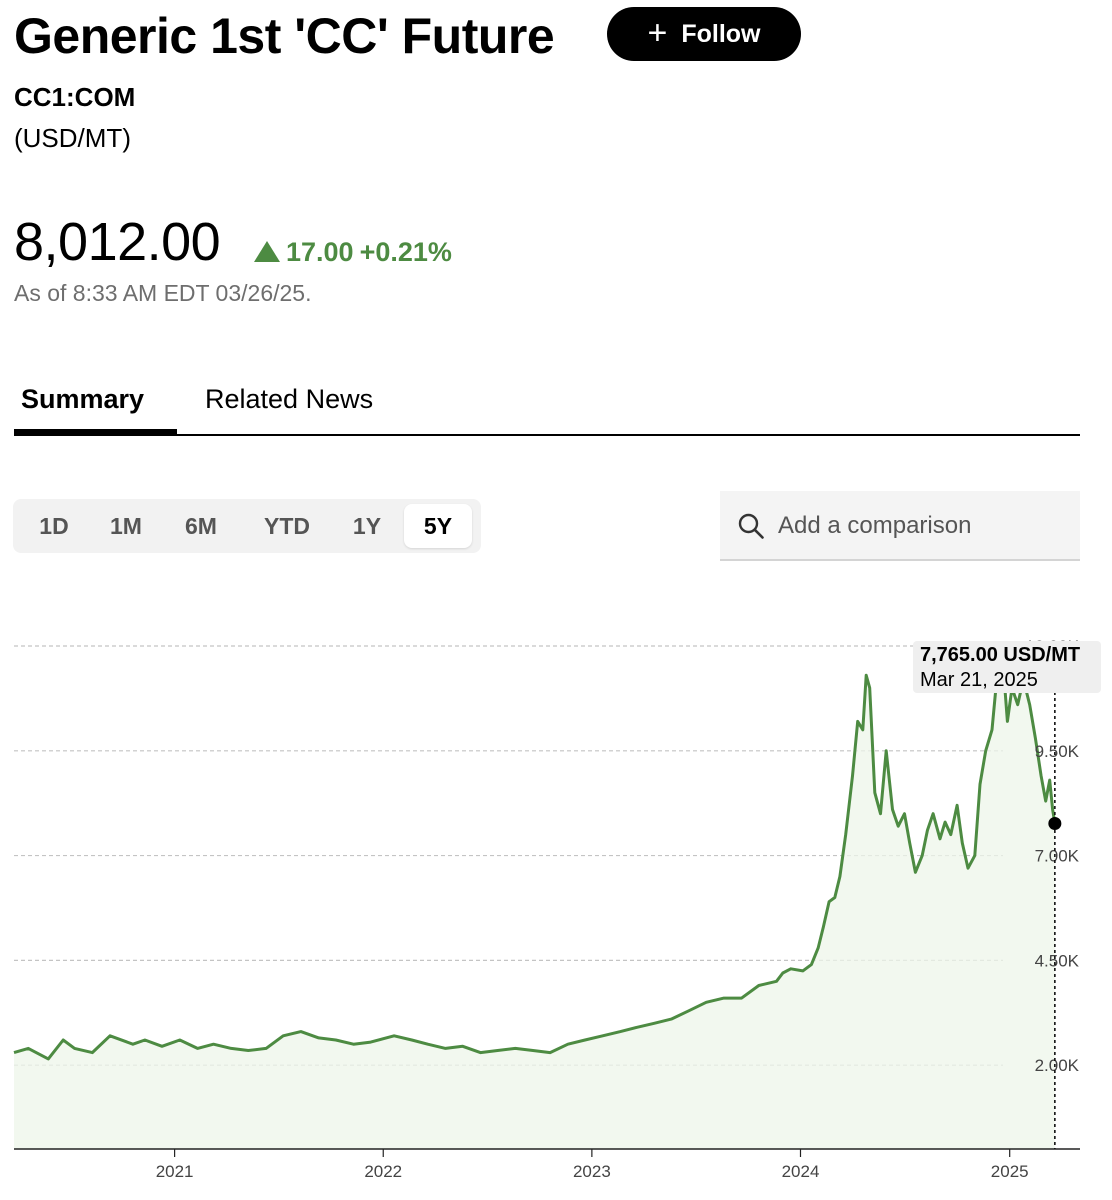 This screenshot has width=1112, height=1200. What do you see at coordinates (1057, 856) in the screenshot?
I see `y-tick-label: 7.00K` at bounding box center [1057, 856].